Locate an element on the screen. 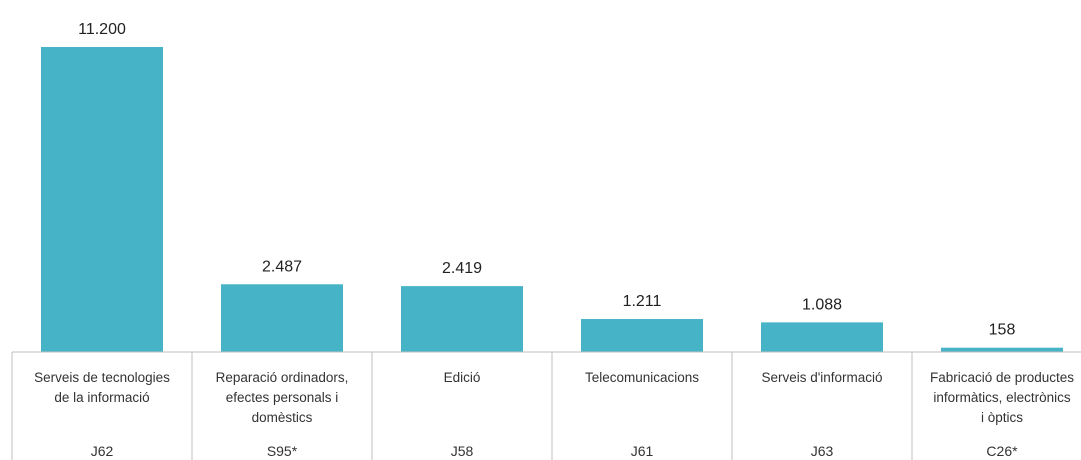  bar-c26 is located at coordinates (1002, 349).